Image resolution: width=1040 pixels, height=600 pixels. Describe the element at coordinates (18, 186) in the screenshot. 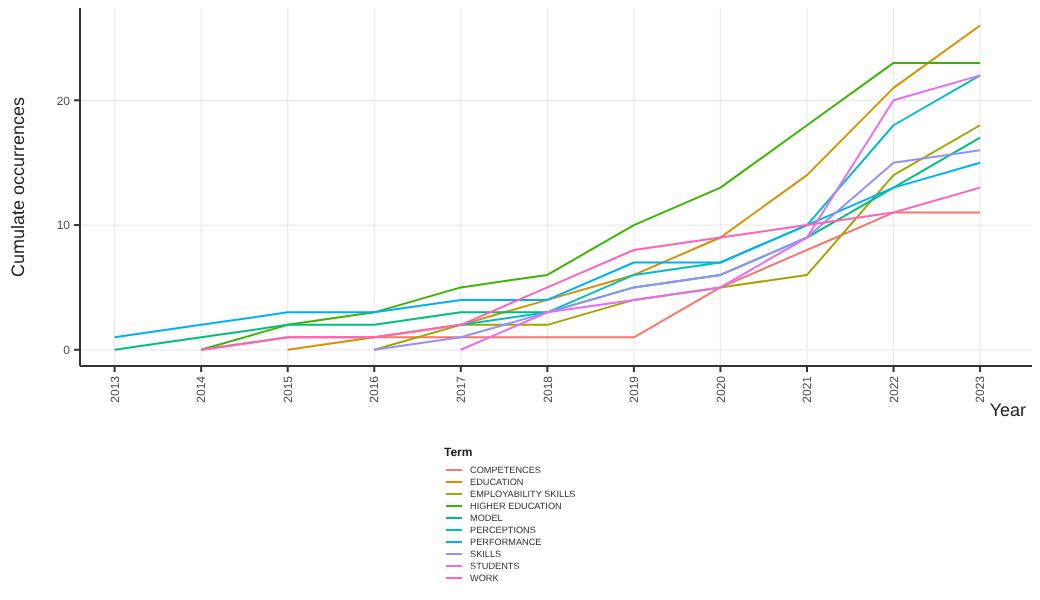

I see `y-axis-title: Cumulate occurrences` at that location.